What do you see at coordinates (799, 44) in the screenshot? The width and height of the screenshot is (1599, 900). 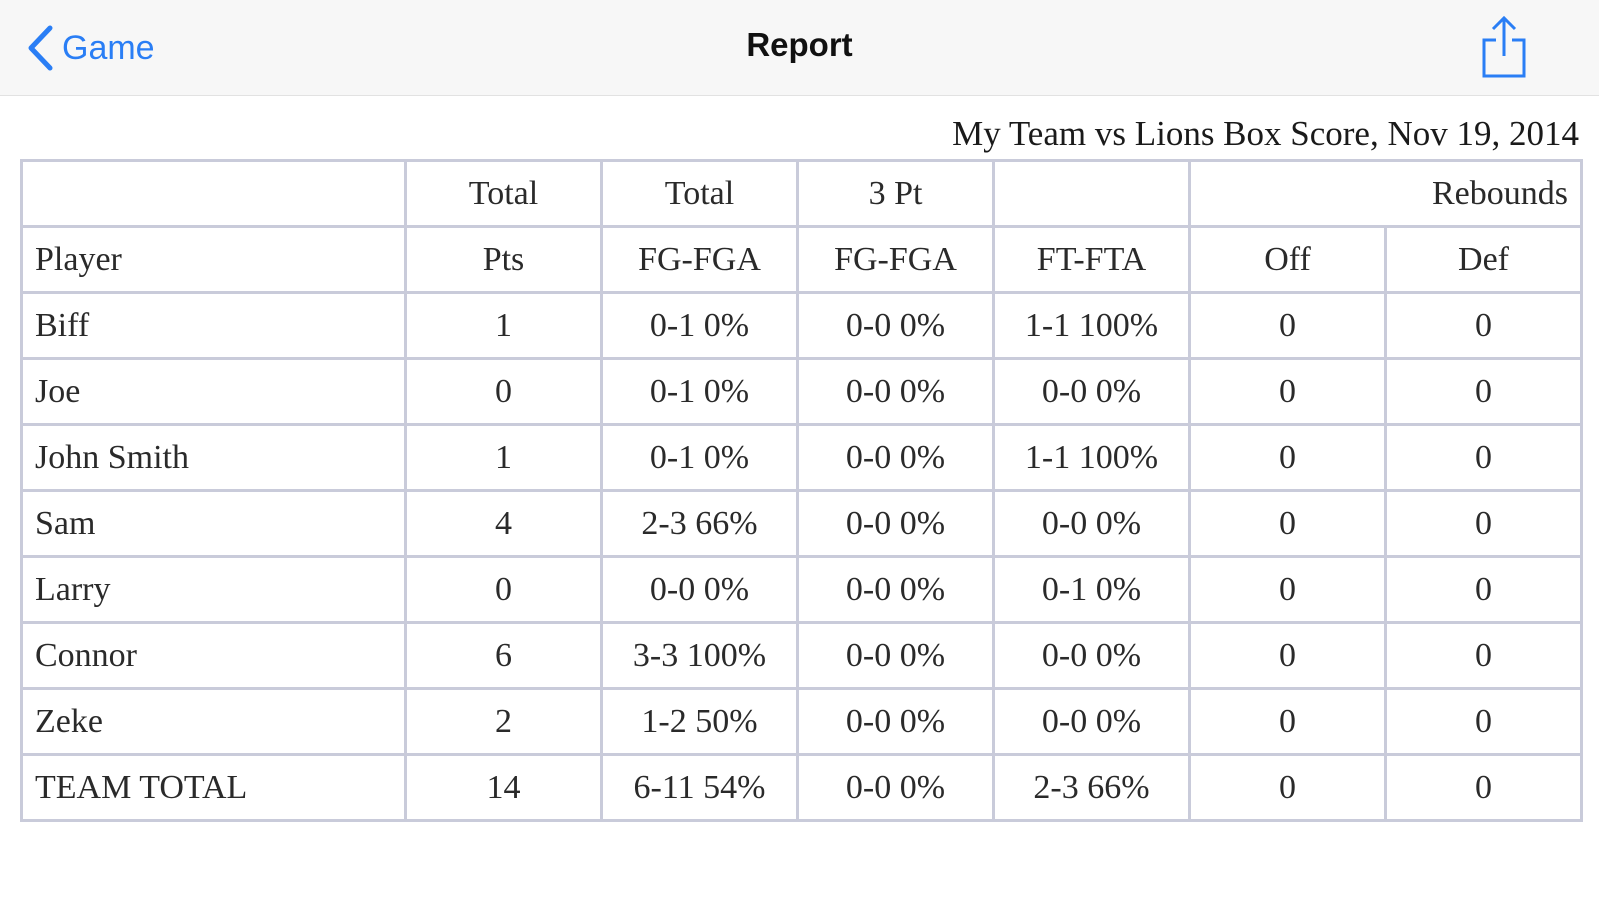 I see `page-title: Report` at bounding box center [799, 44].